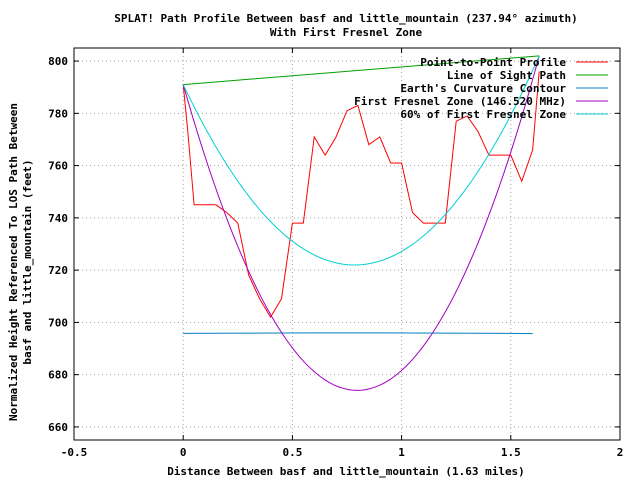 Image resolution: width=640 pixels, height=480 pixels. I want to click on y-tick-label: 740, so click(58, 218).